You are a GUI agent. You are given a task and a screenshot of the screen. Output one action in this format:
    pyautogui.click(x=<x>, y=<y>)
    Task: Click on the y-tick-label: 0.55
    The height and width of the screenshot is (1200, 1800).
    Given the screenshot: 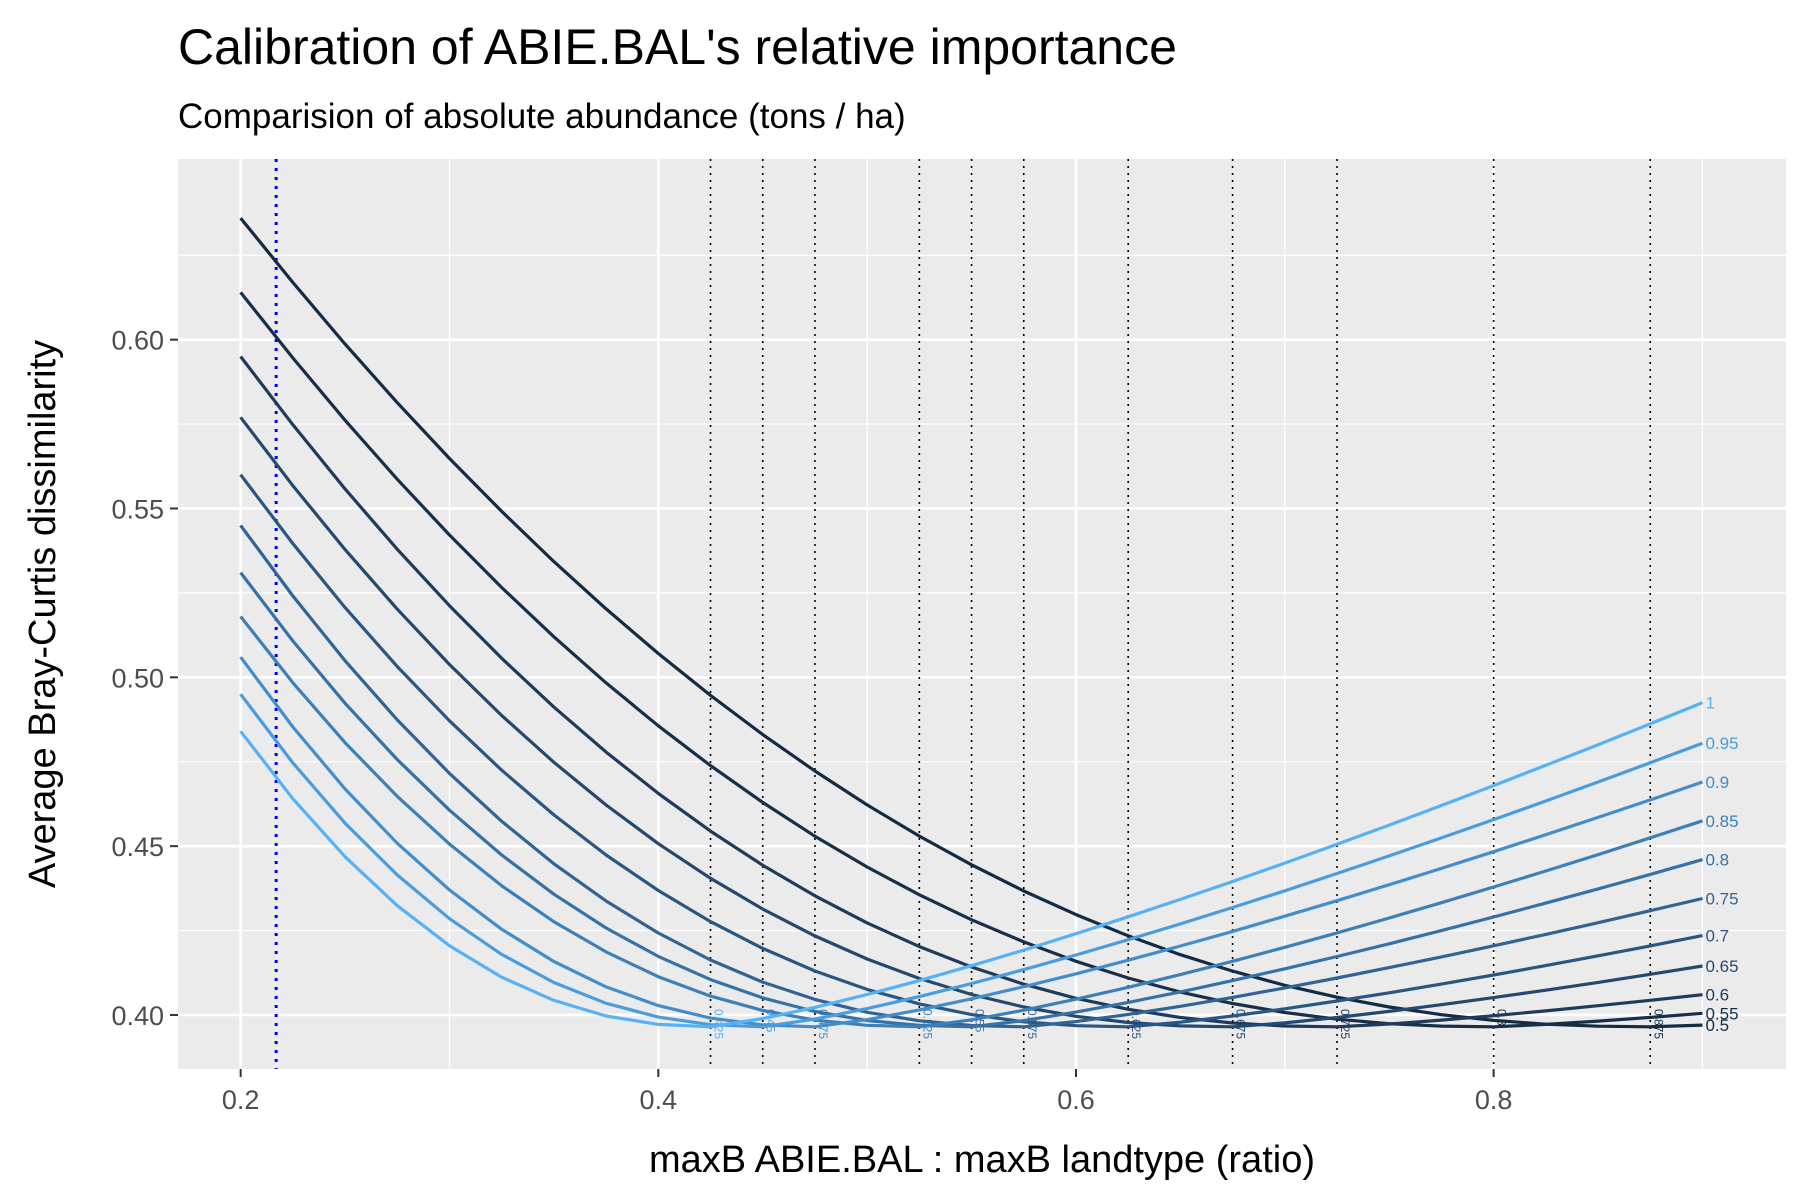 What is the action you would take?
    pyautogui.click(x=137, y=509)
    